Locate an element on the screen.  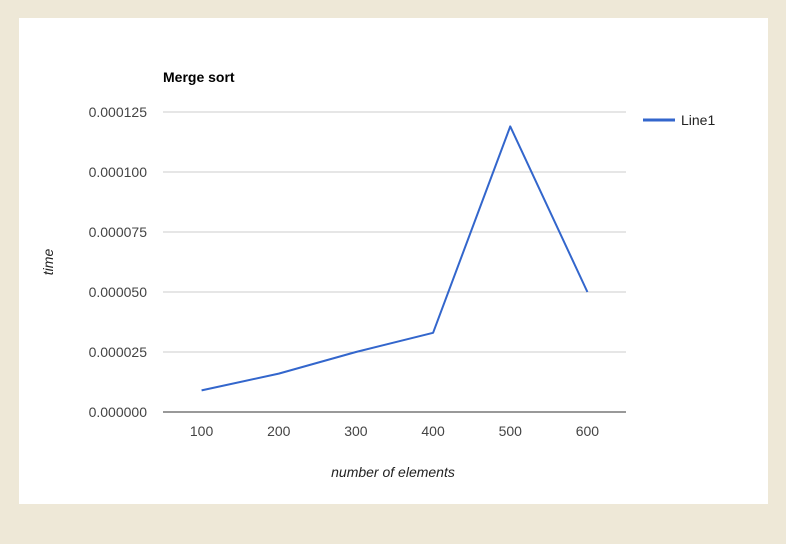
x-tick-label: 500 is located at coordinates (511, 431).